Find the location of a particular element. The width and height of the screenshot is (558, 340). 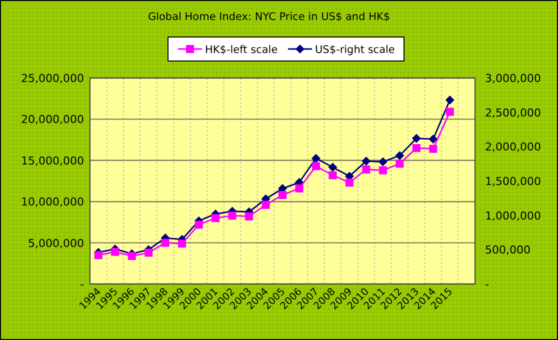

y-tick-label: - is located at coordinates (82, 284).